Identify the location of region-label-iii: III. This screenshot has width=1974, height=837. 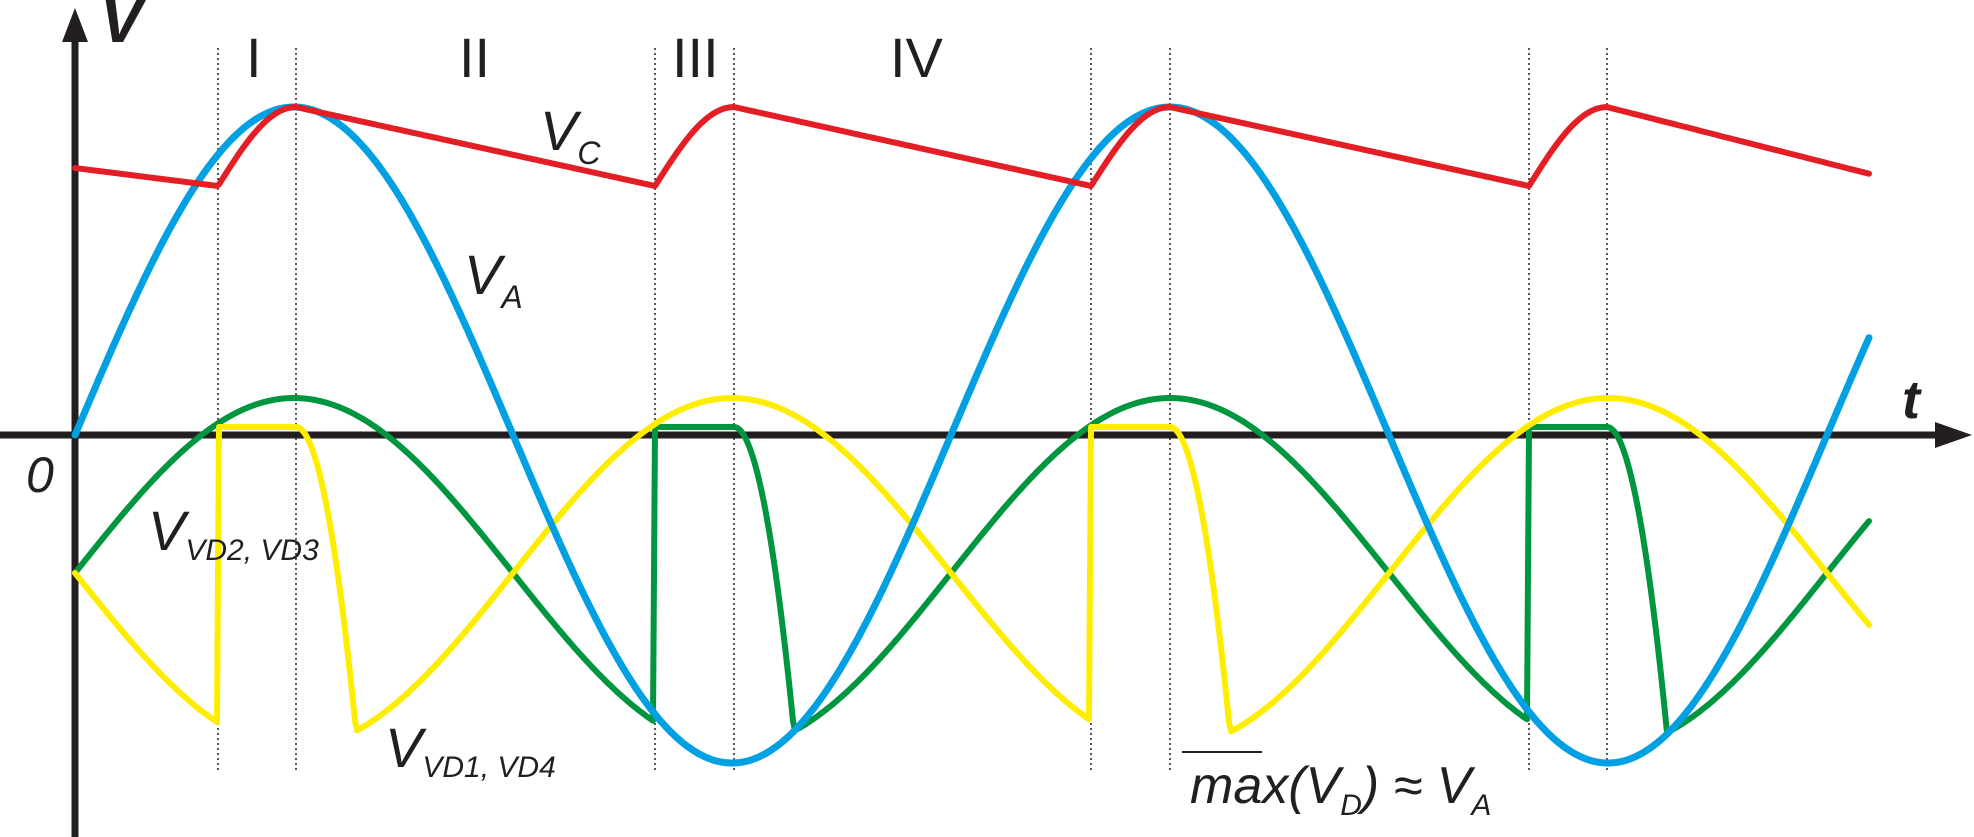
(695, 57).